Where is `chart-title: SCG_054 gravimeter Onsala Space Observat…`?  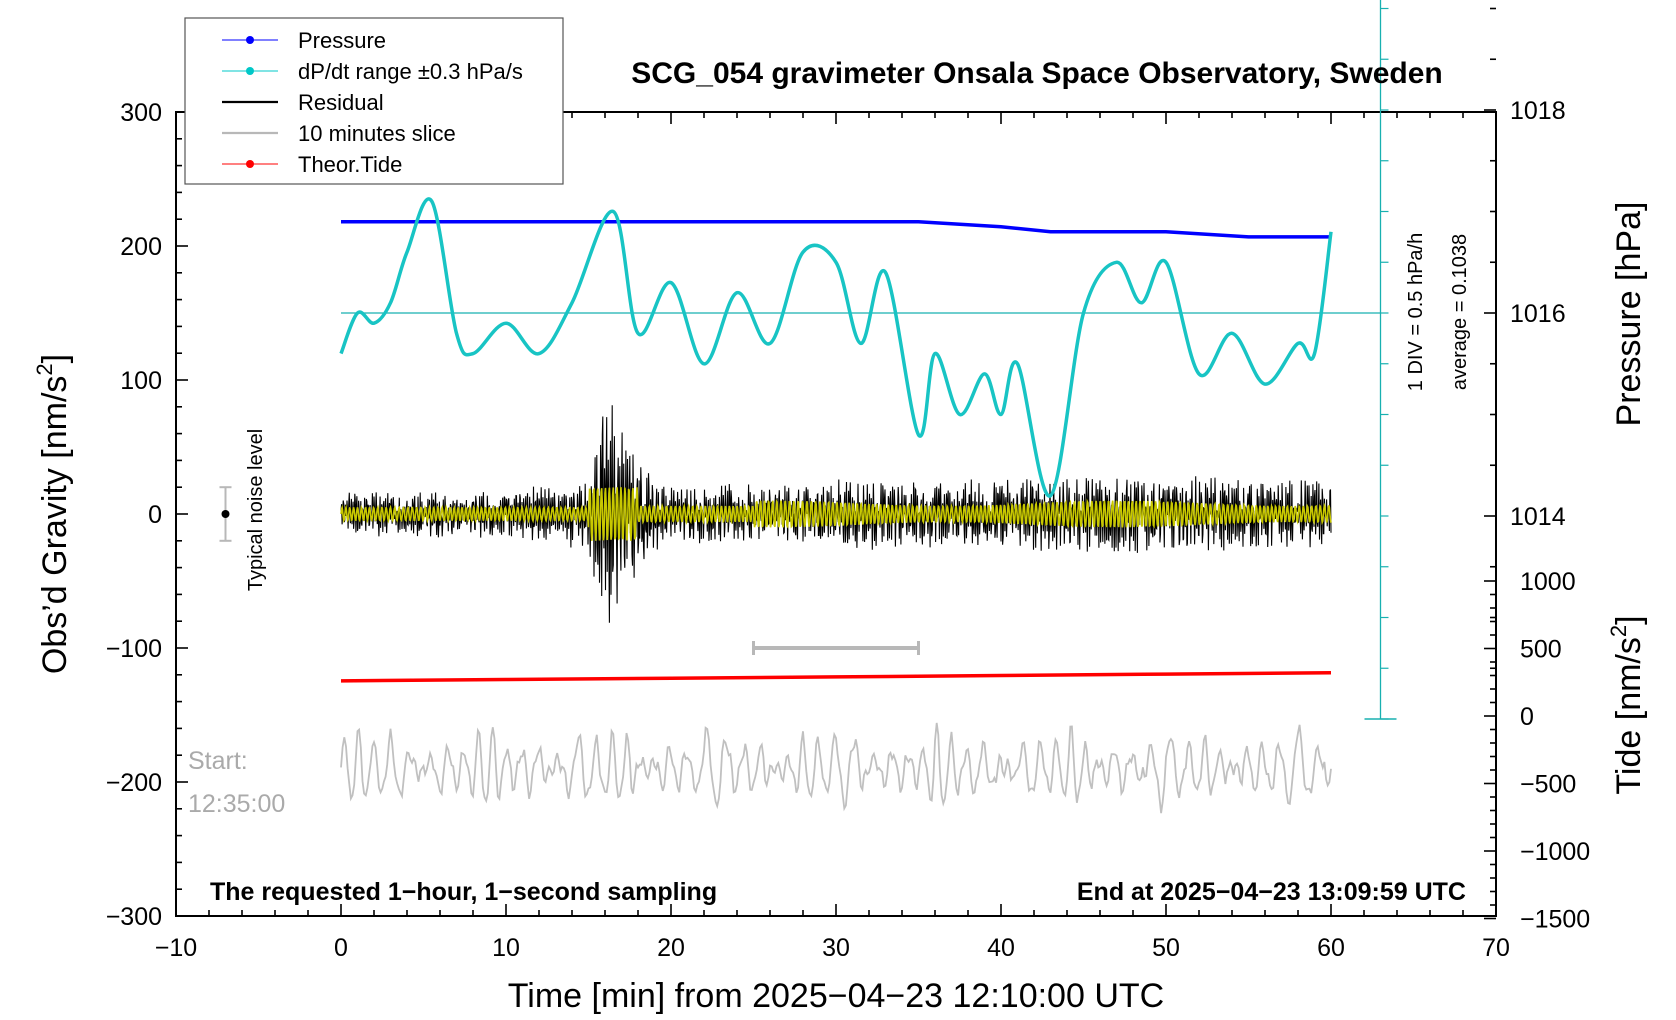
chart-title: SCG_054 gravimeter Onsala Space Observat… is located at coordinates (1037, 73).